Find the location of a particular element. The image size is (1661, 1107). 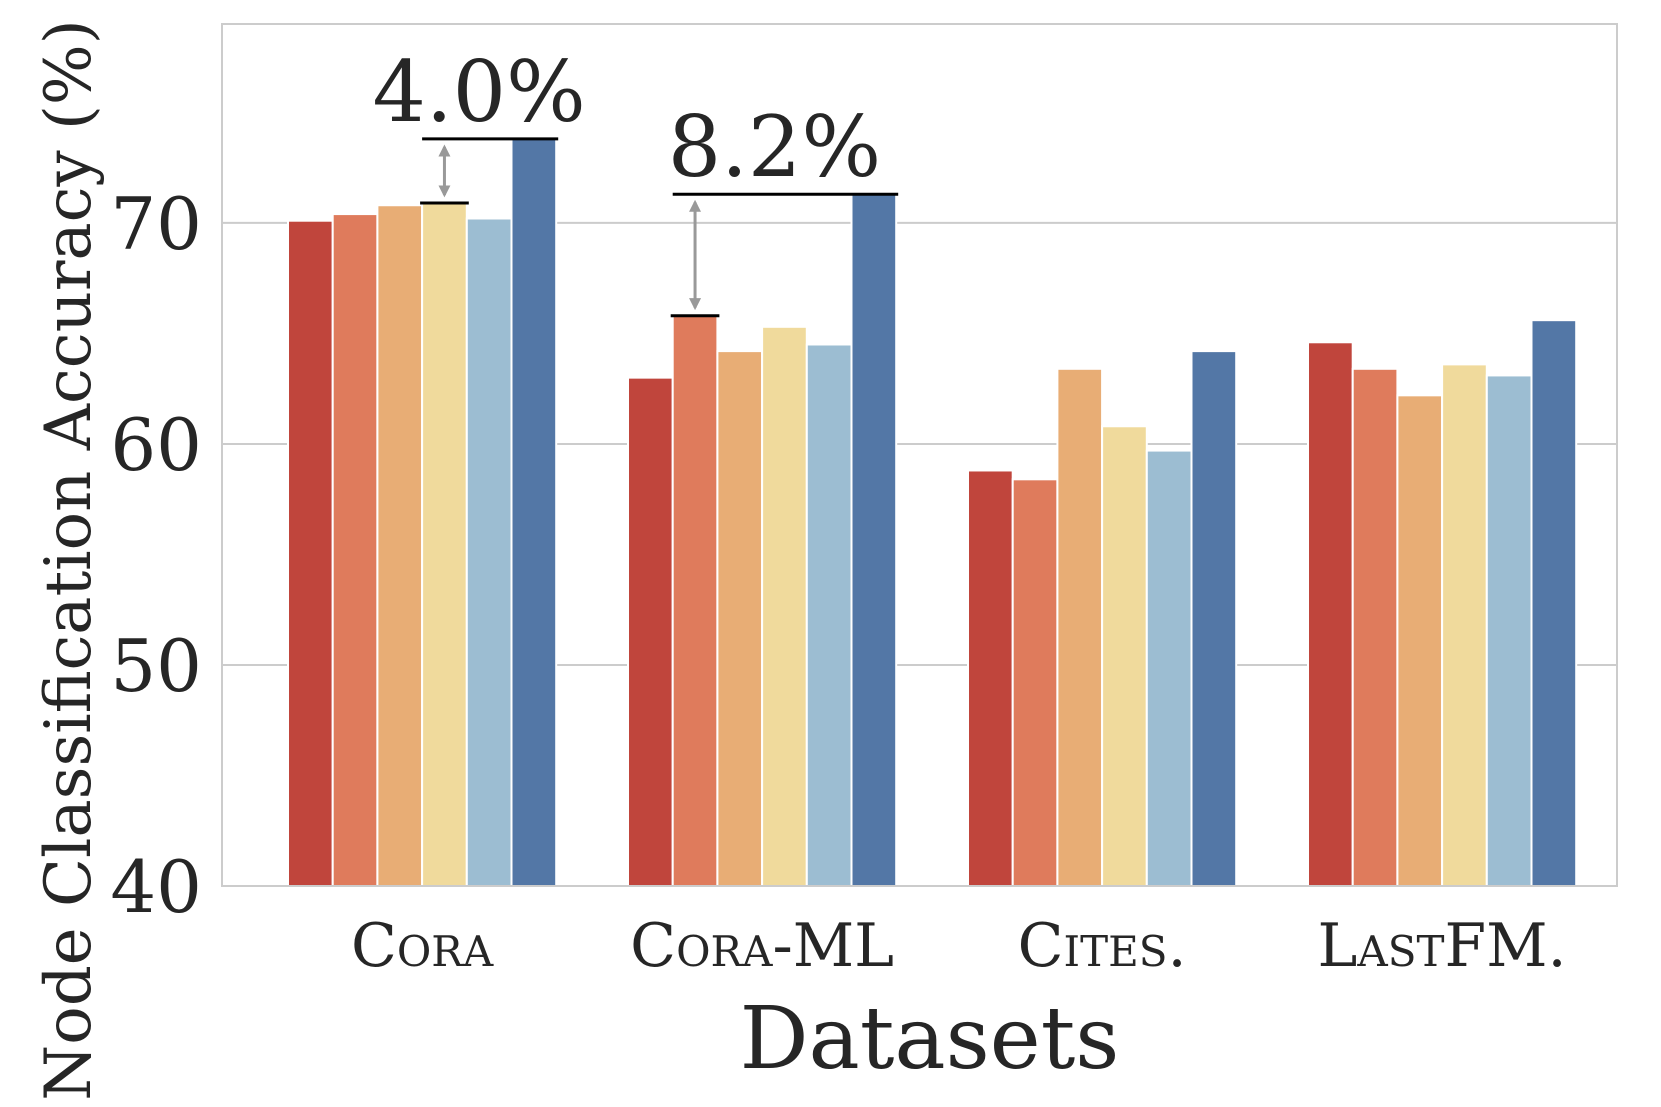

x-category-label-lastfm: LastFM. is located at coordinates (1442, 946).